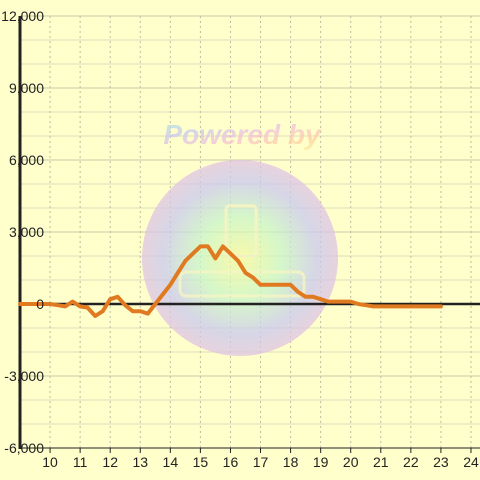 Image resolution: width=480 pixels, height=480 pixels. Describe the element at coordinates (26, 232) in the screenshot. I see `y-tick-label: 3,000` at that location.